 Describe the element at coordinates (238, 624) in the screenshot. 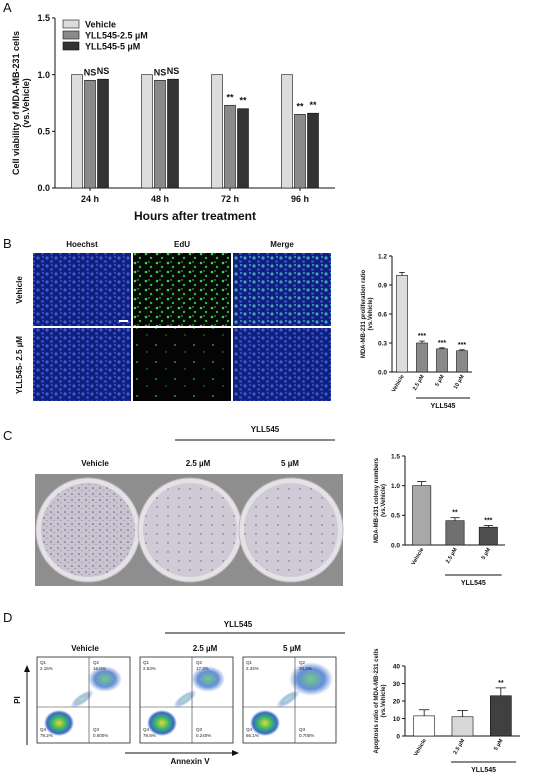

I see `group-header: YLL545` at that location.